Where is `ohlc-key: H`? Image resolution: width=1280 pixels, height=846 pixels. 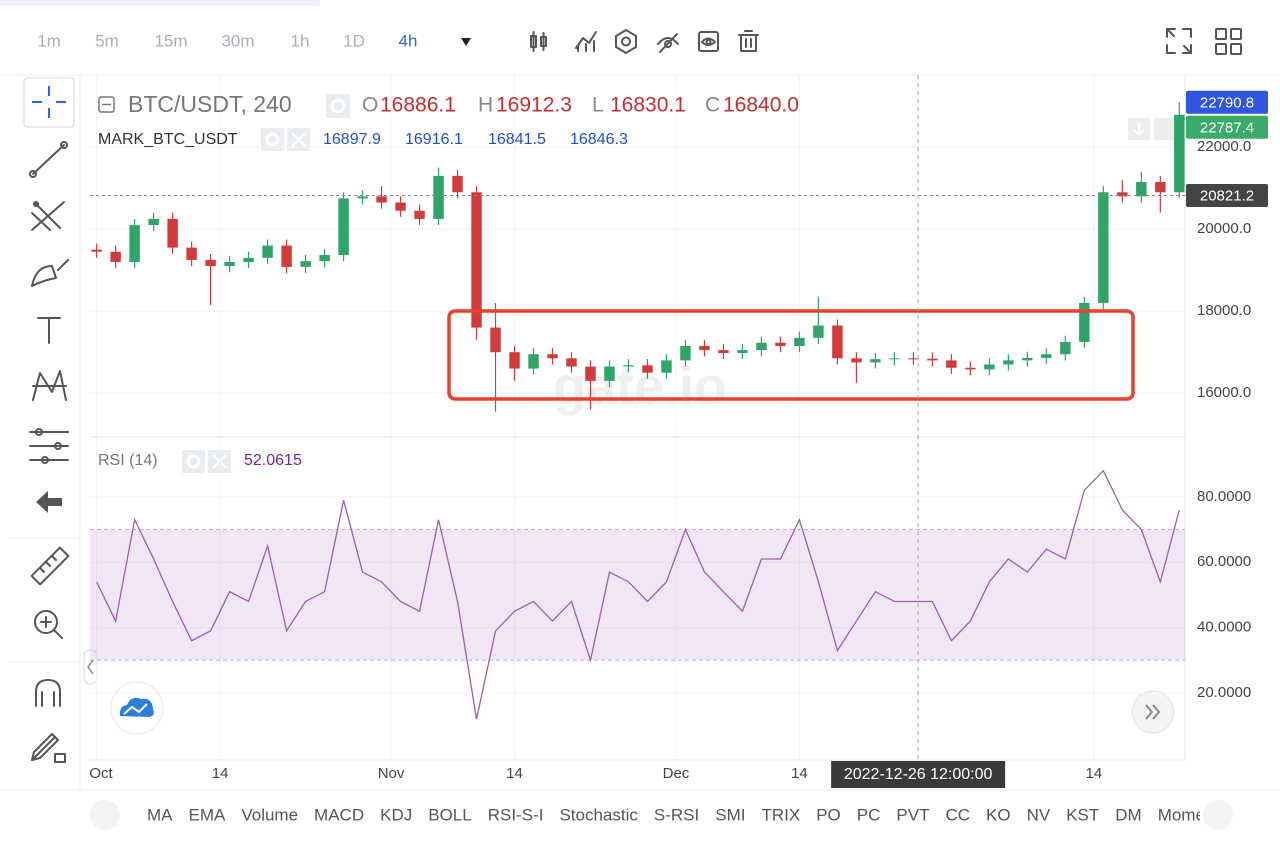 ohlc-key: H is located at coordinates (485, 105).